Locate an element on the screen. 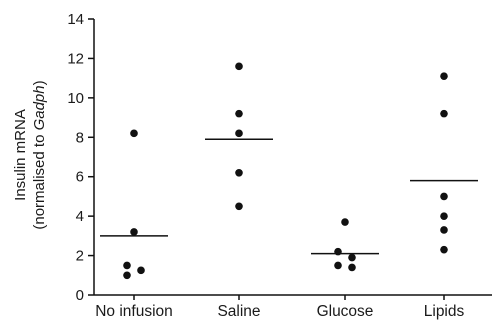 Image resolution: width=495 pixels, height=322 pixels. y-axis-label-gene: Gadph is located at coordinates (39, 107).